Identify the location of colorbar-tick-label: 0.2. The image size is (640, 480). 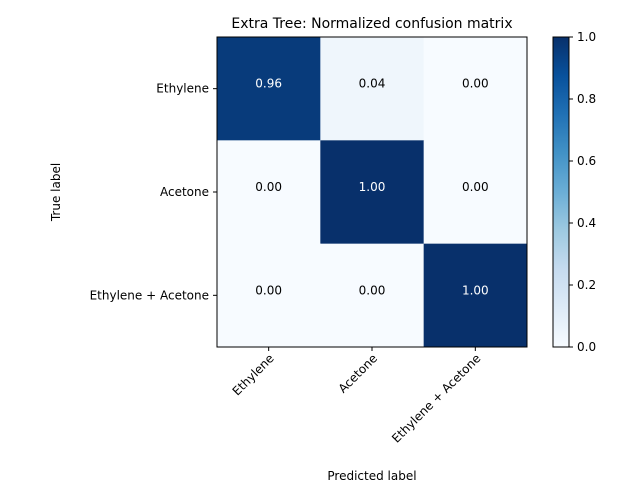
(586, 285).